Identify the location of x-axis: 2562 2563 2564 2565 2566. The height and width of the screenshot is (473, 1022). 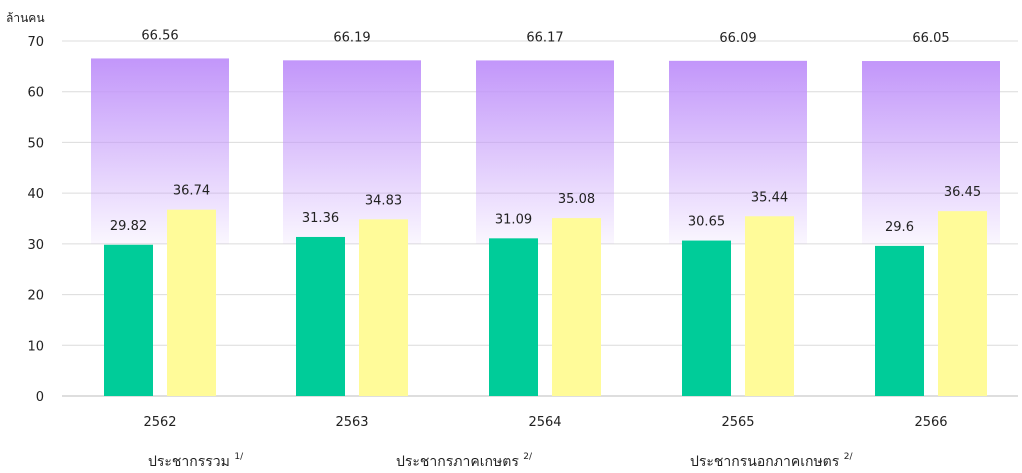
(545, 422).